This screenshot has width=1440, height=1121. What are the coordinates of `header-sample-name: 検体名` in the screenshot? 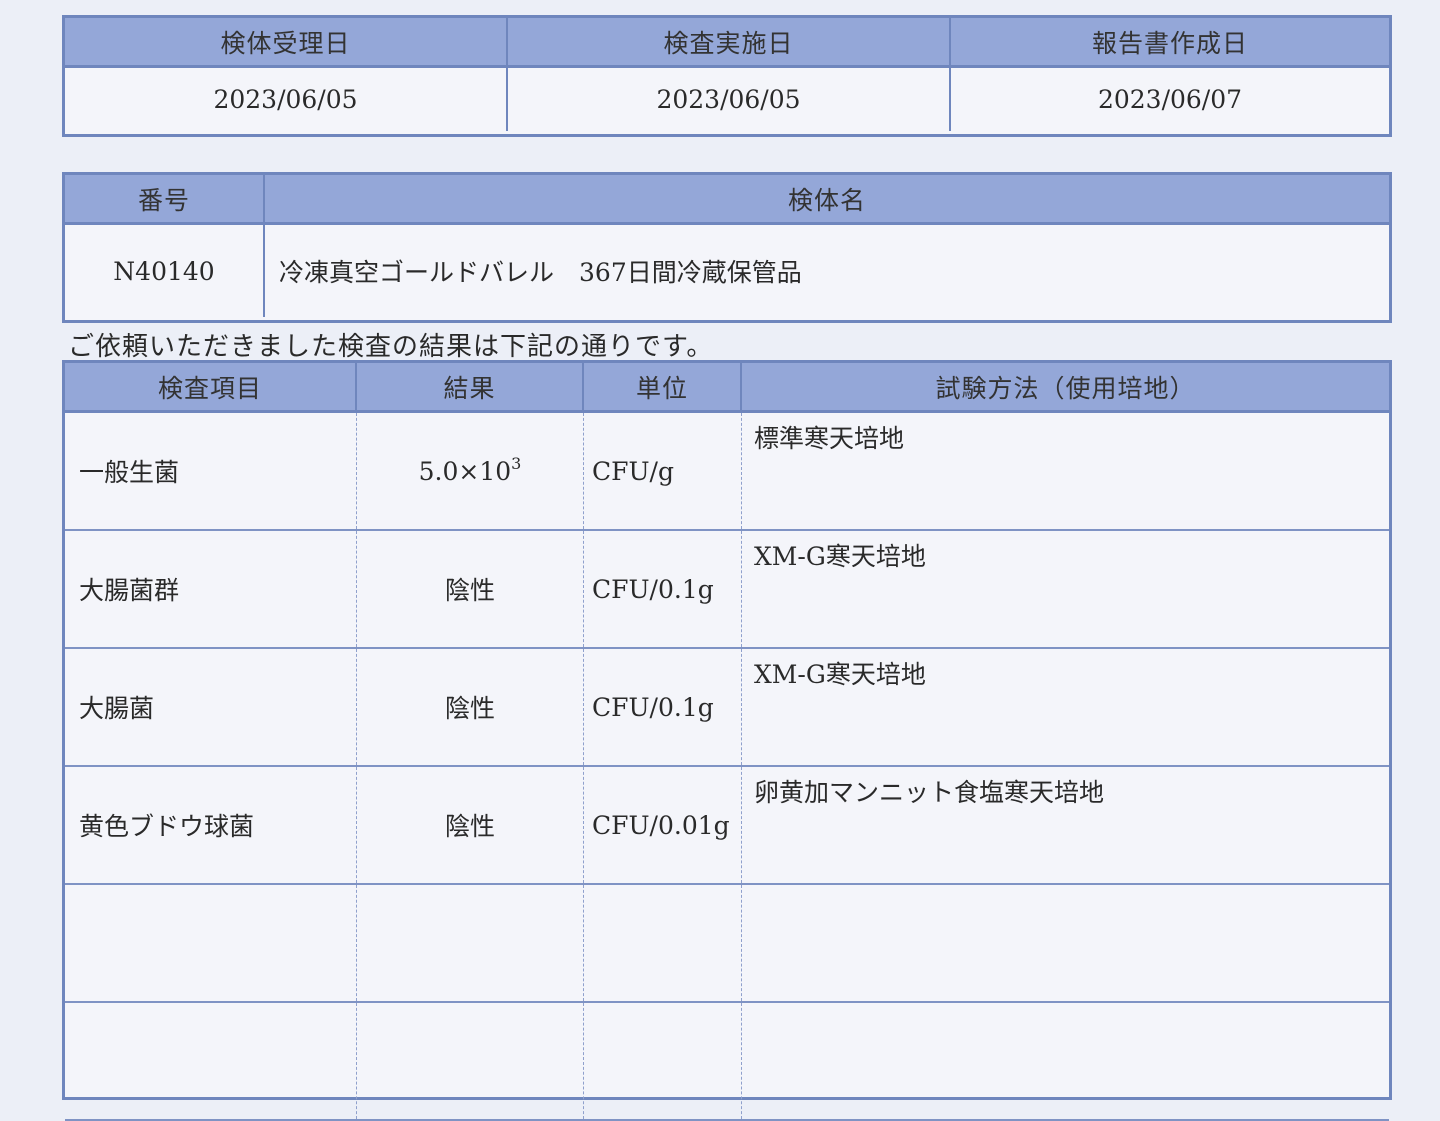 It's located at (827, 200).